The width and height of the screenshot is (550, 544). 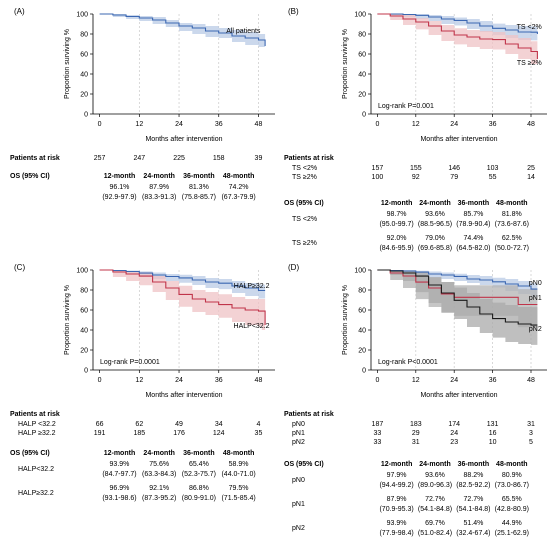 What do you see at coordinates (378, 168) in the screenshot?
I see `risk-value: 157` at bounding box center [378, 168].